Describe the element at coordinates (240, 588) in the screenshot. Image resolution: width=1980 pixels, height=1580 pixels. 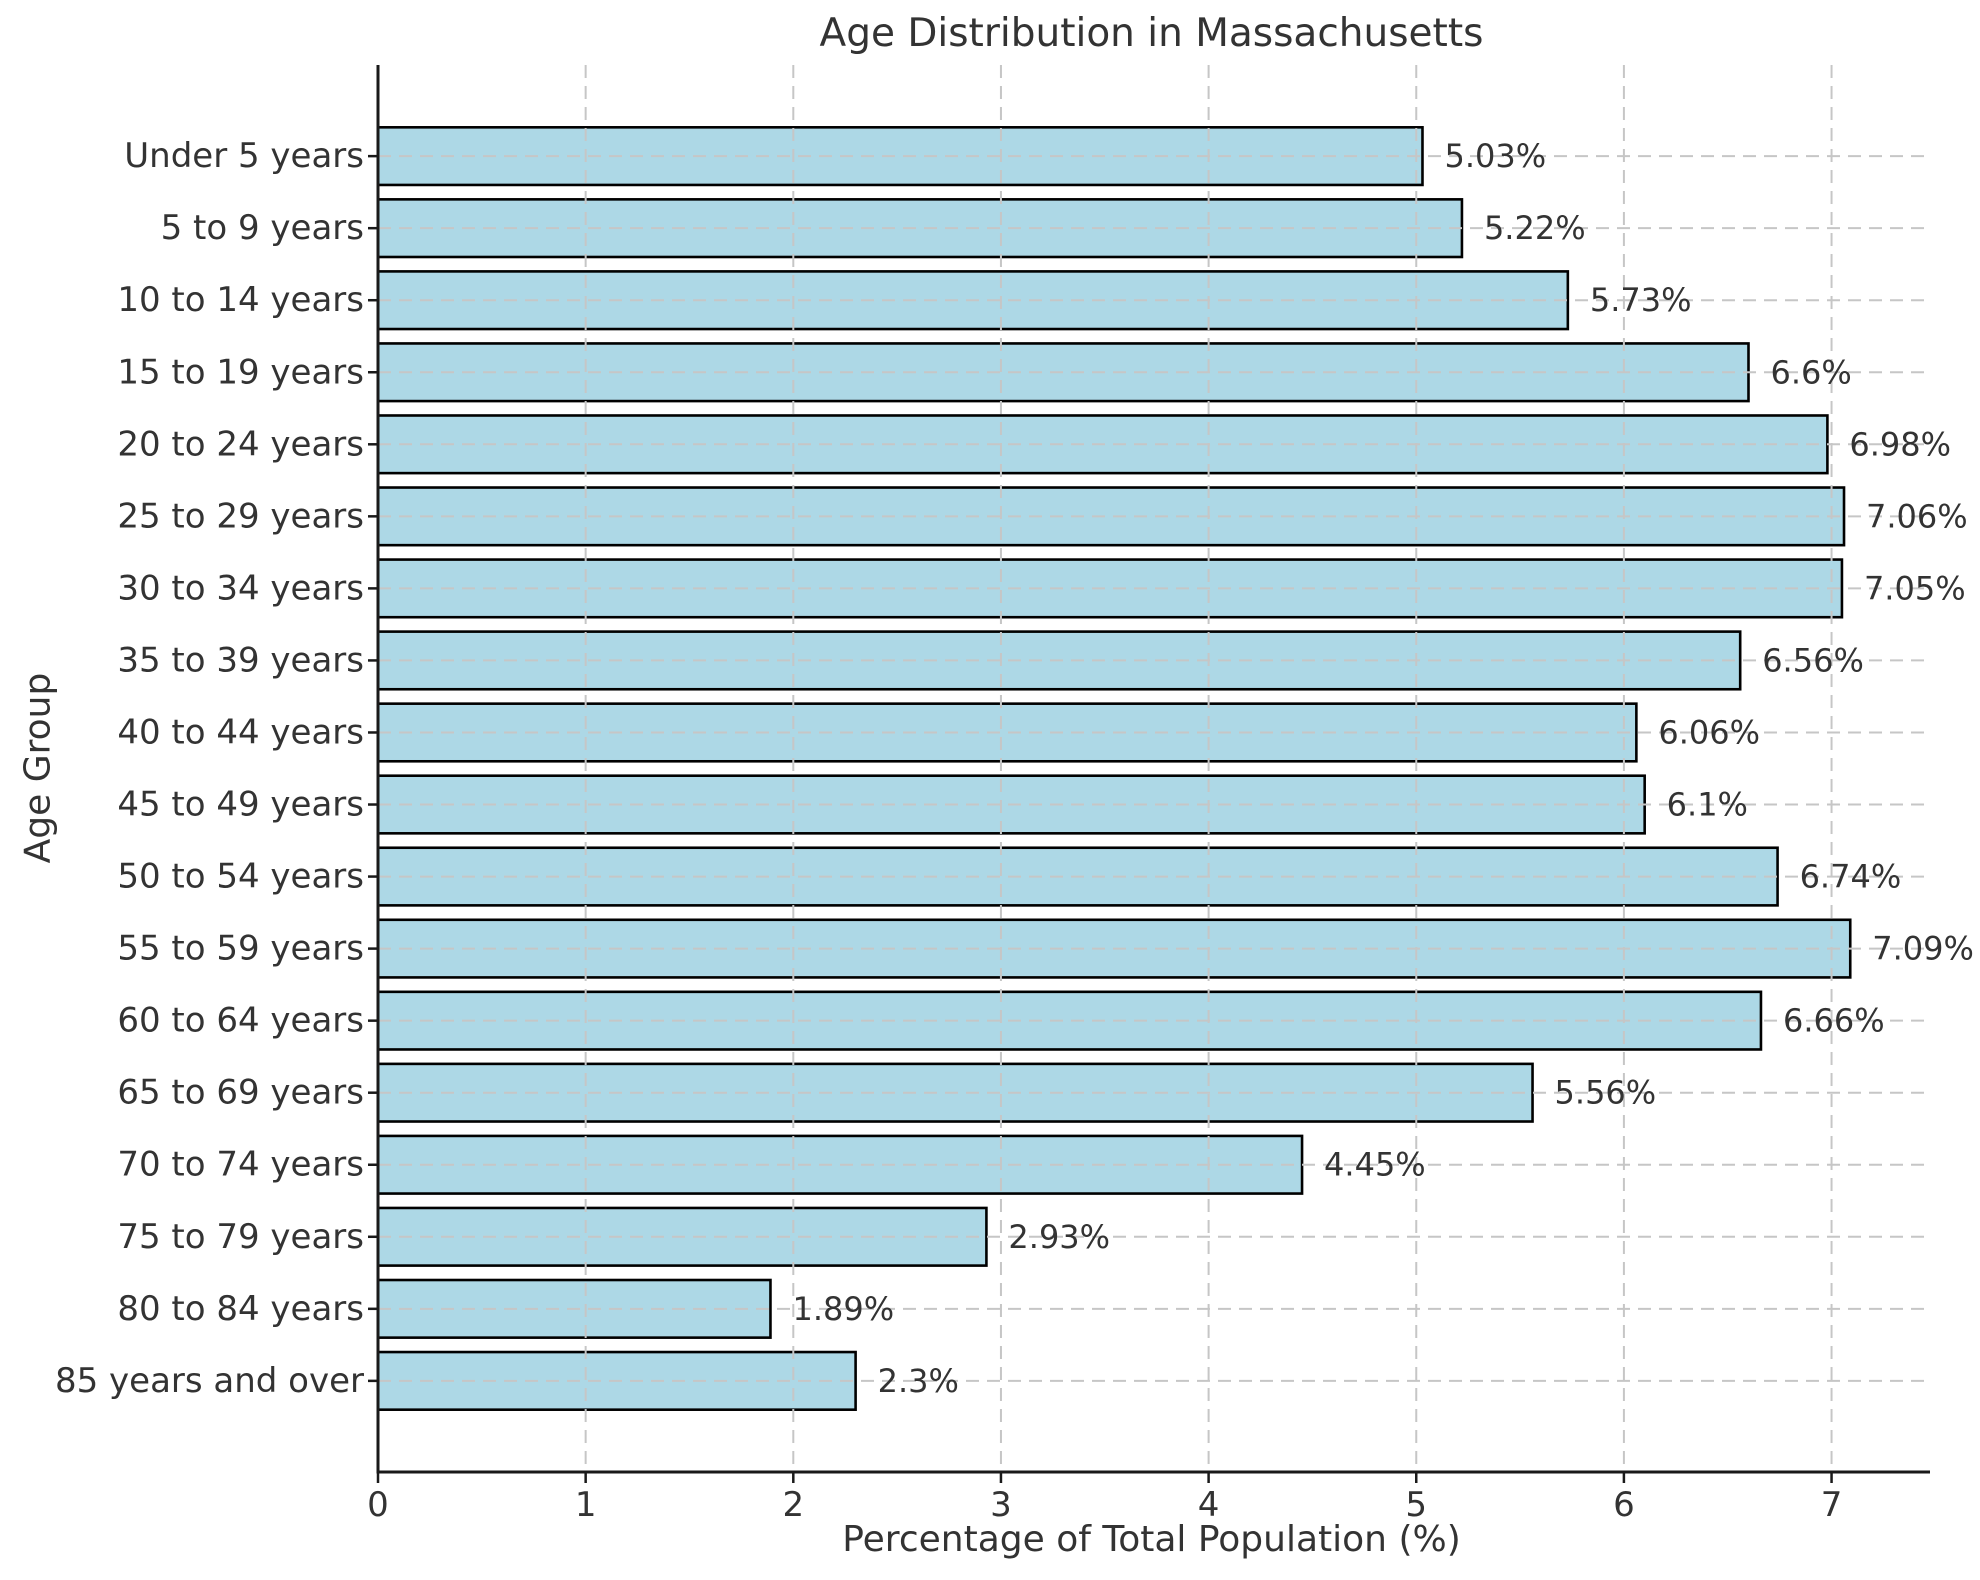
I see `y-tick-label: 30 to 34 years` at that location.